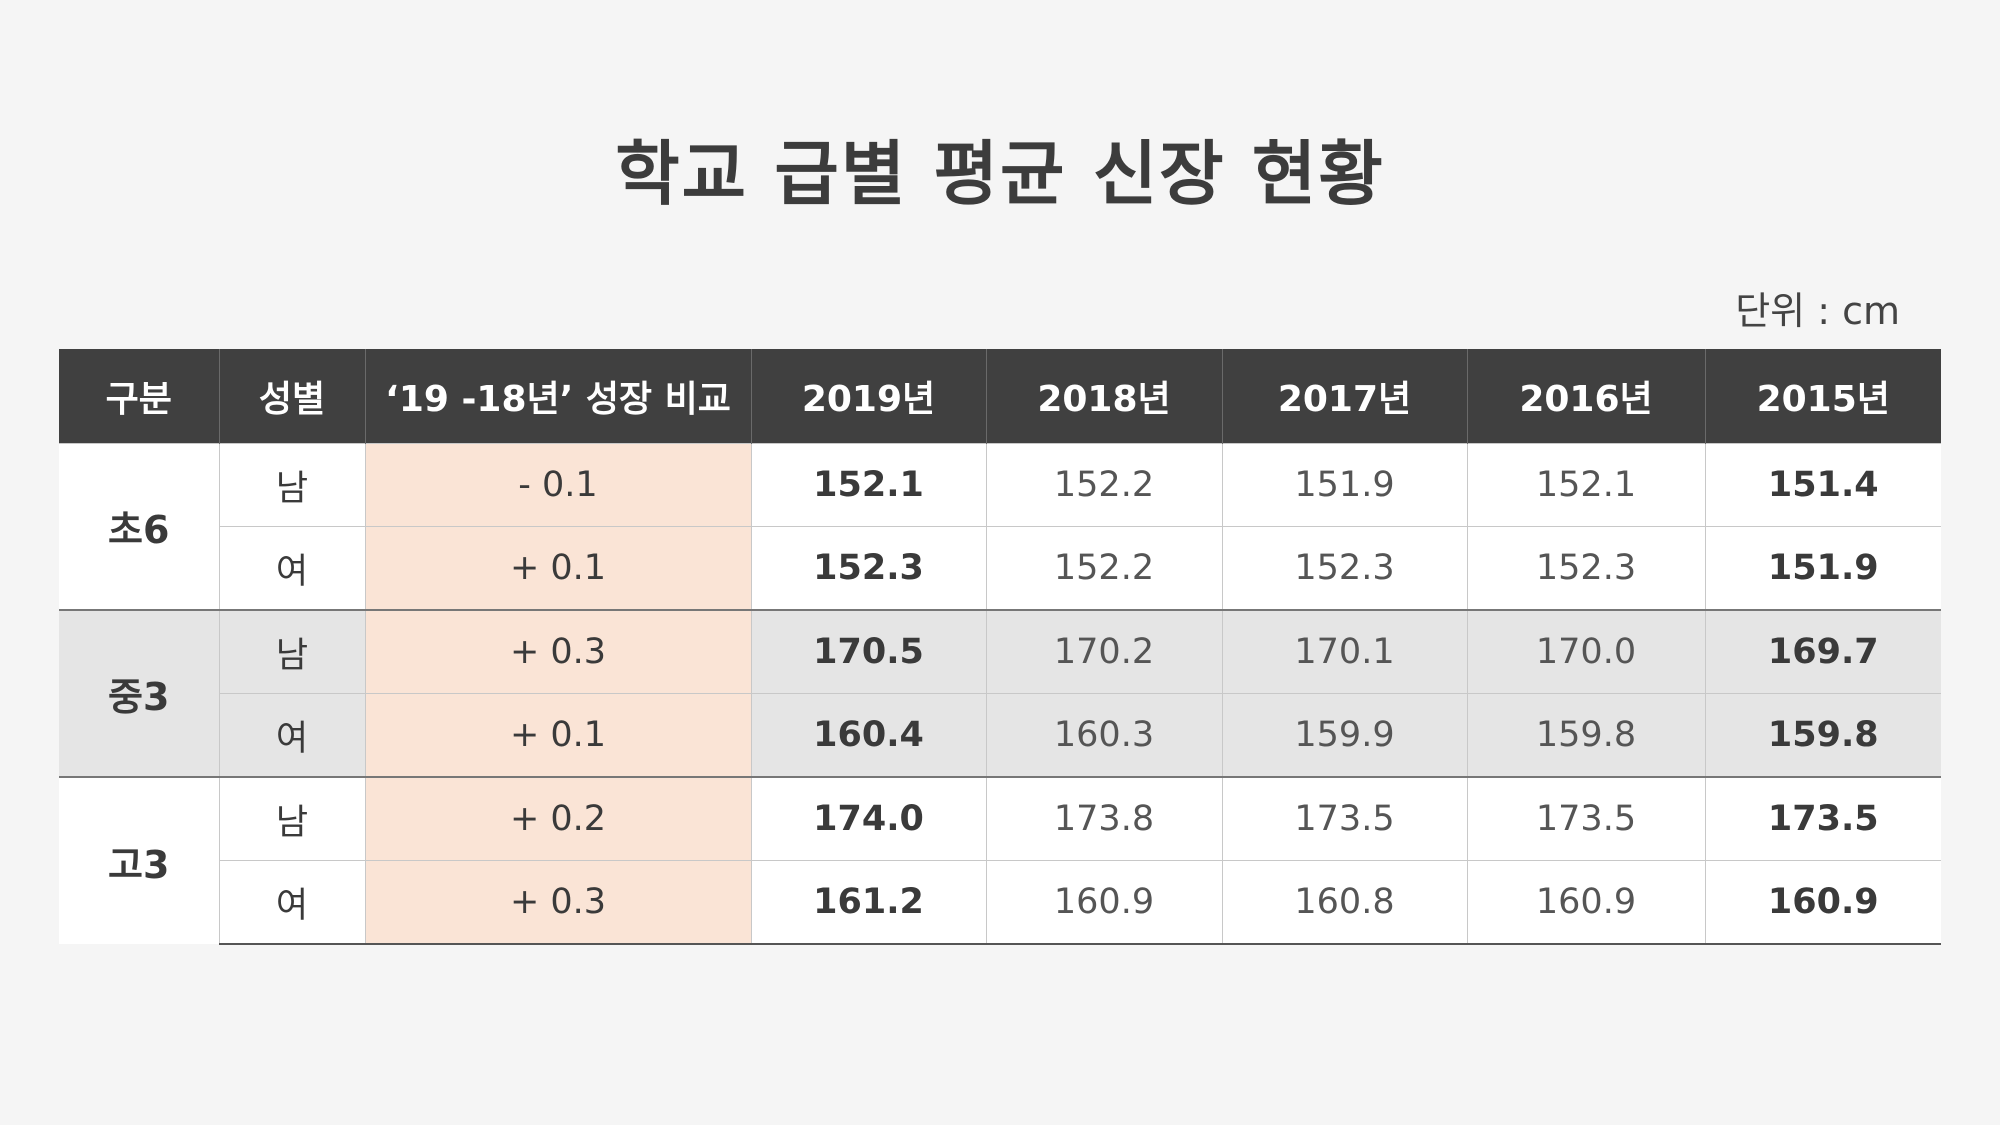  Describe the element at coordinates (1585, 568) in the screenshot. I see `value-2016: 152.3` at that location.